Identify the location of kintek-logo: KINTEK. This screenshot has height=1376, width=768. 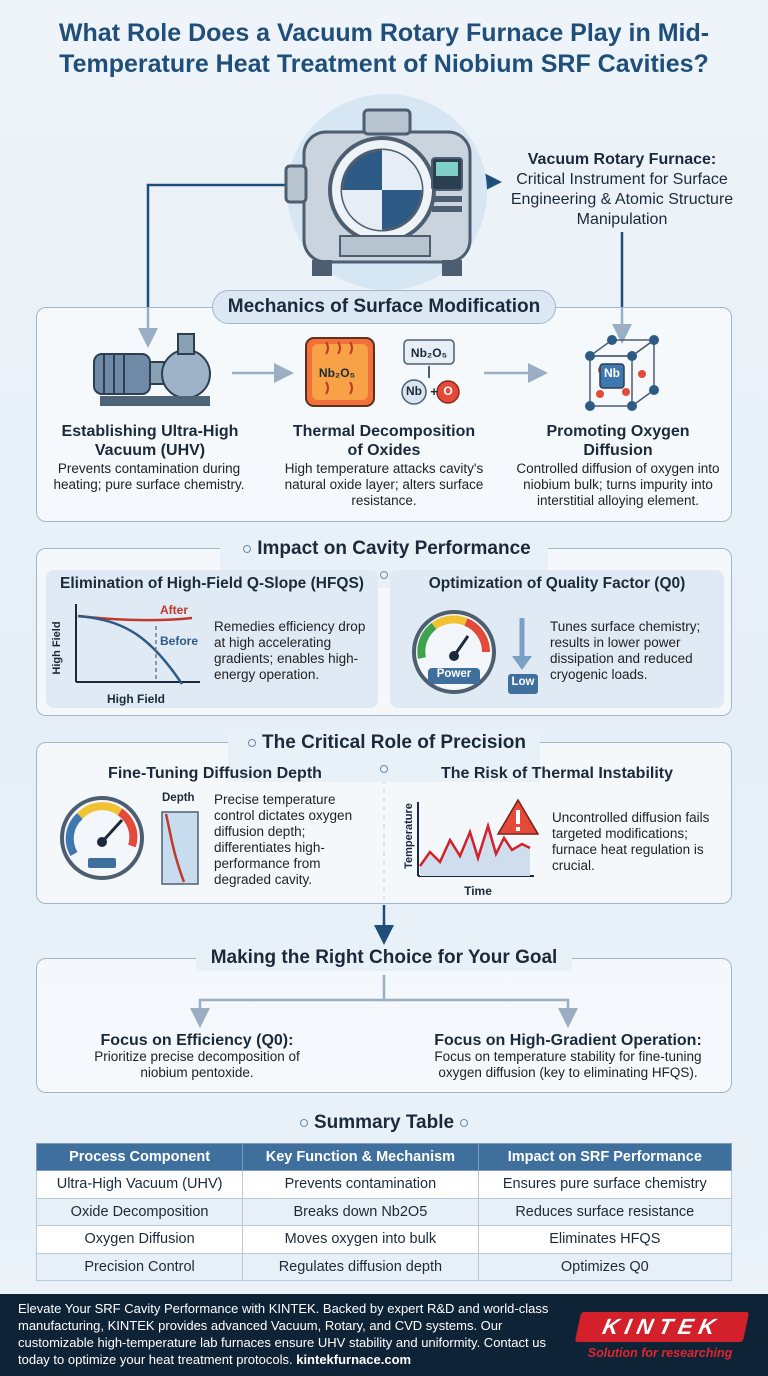
(662, 1327).